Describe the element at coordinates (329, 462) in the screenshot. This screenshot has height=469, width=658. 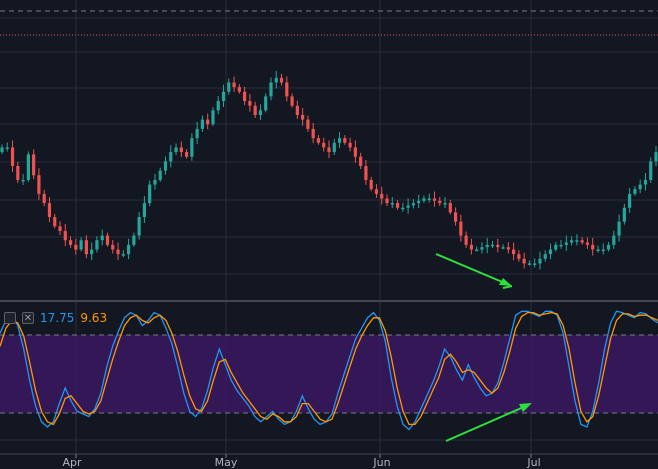
I see `time-axis: Apr May Jun Jul` at that location.